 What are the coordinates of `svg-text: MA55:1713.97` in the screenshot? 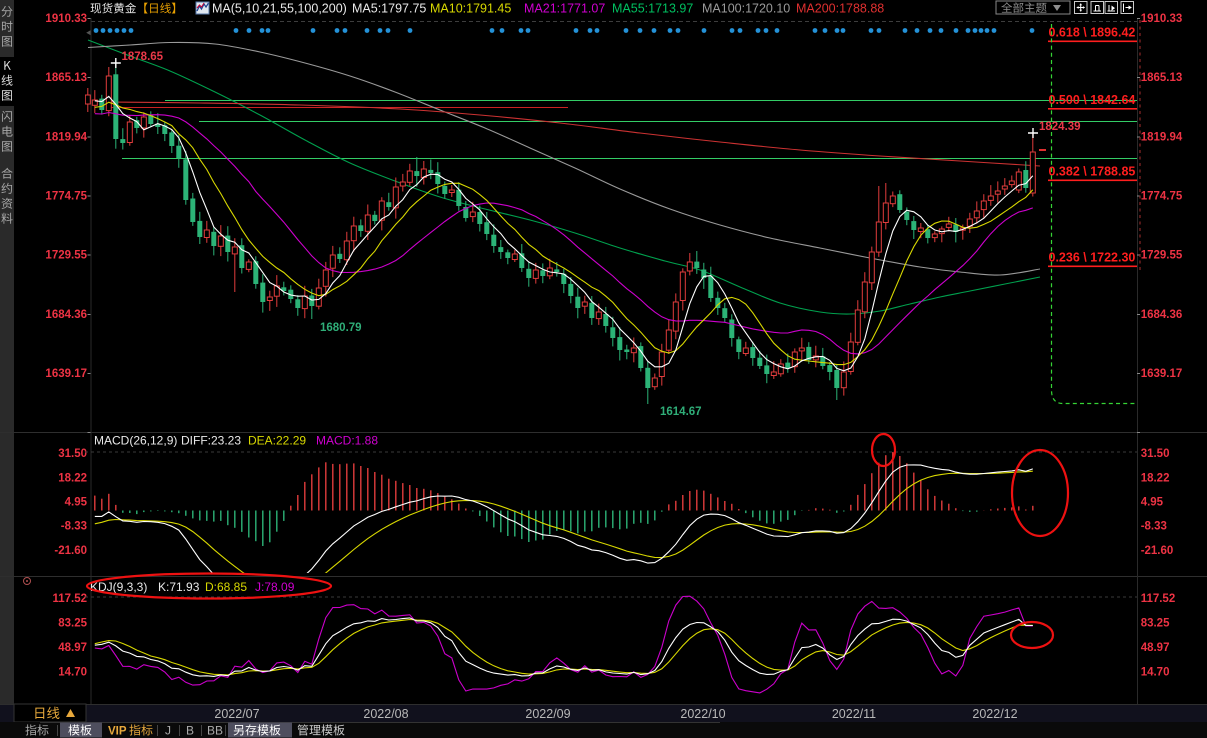 It's located at (652, 9).